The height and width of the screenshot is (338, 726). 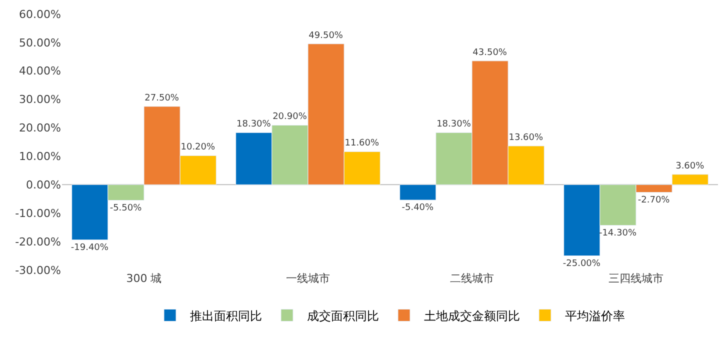 What do you see at coordinates (290, 117) in the screenshot?
I see `data-label: 20.90%` at bounding box center [290, 117].